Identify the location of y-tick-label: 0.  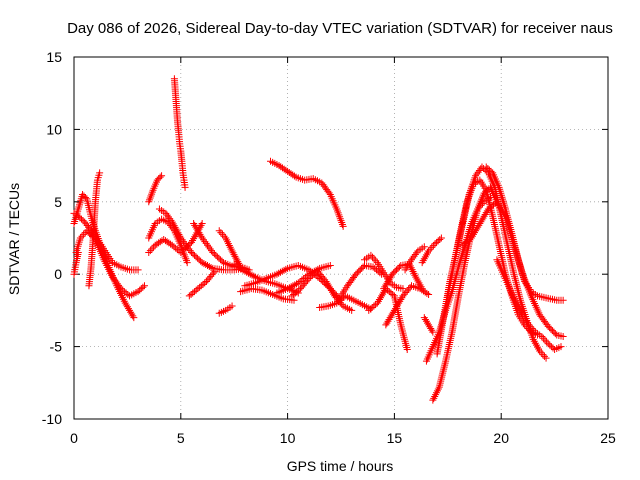
(58, 274).